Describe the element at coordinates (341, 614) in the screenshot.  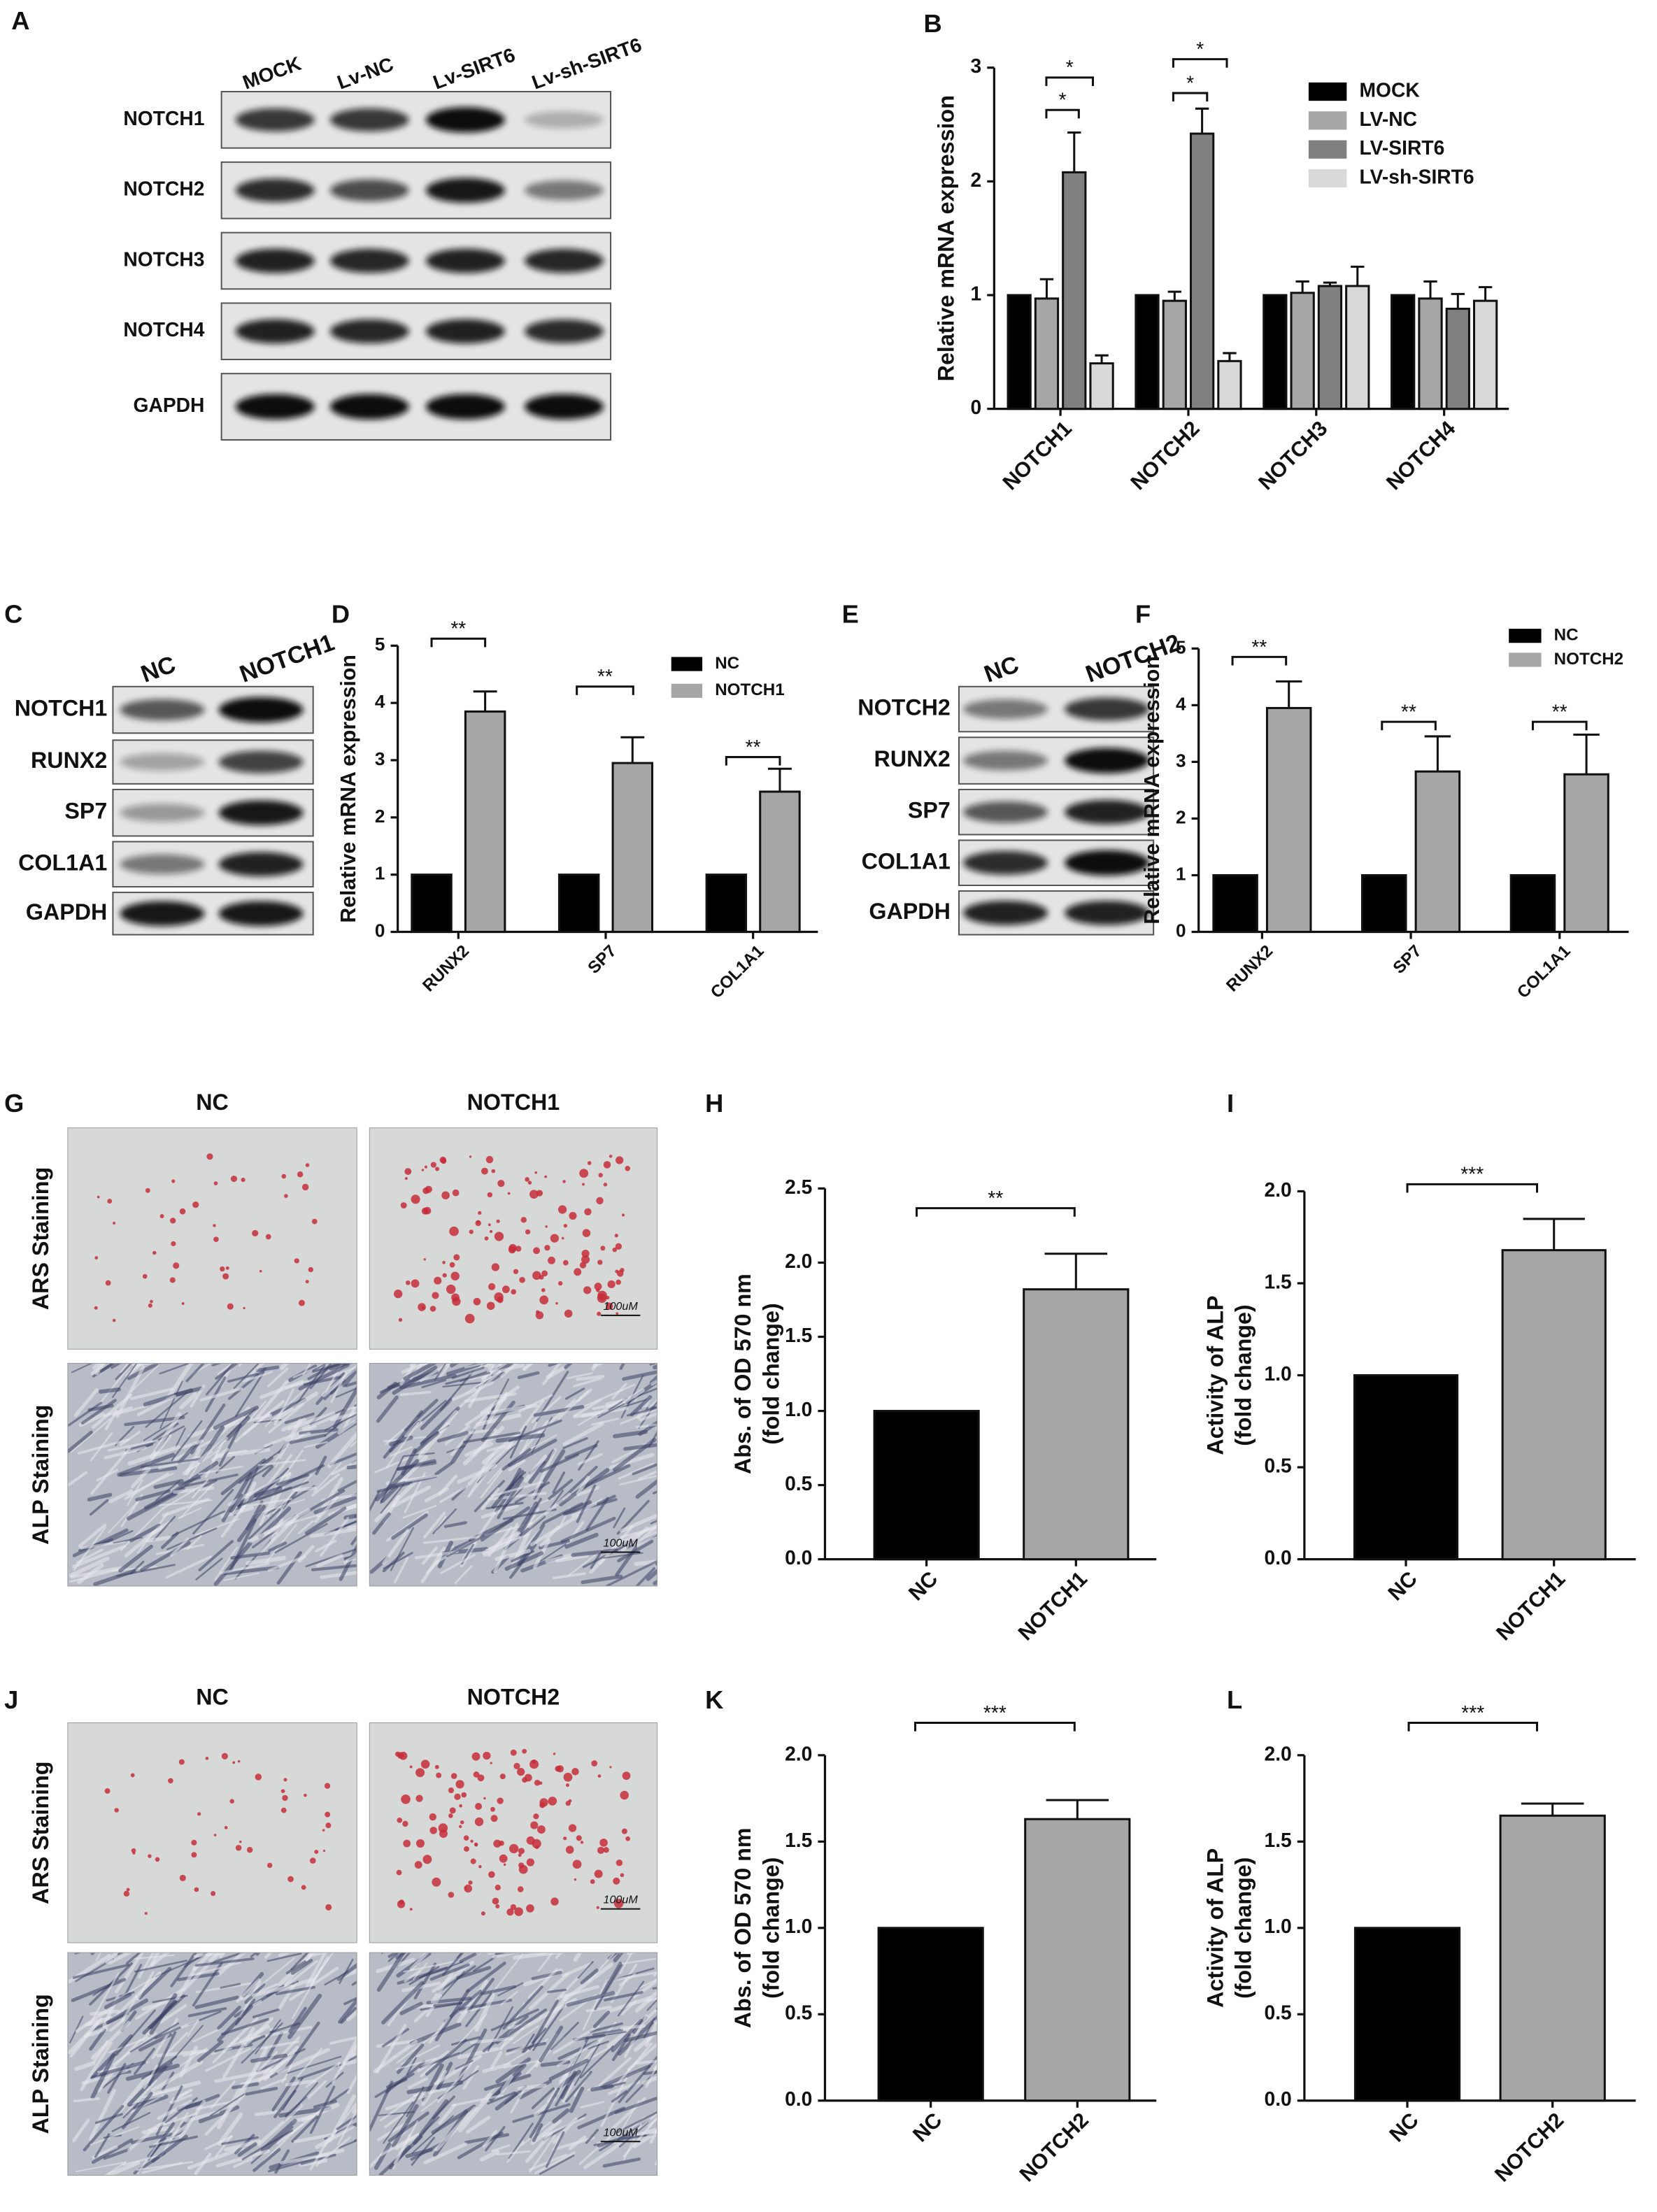
I see `panel-letter: D` at that location.